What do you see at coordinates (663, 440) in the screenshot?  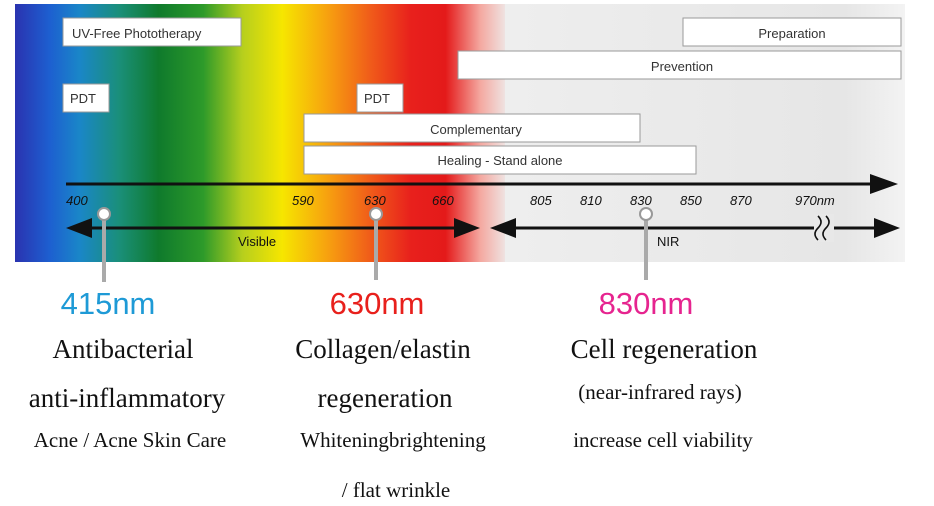 I see `desc-830-line3: increase cell viability` at bounding box center [663, 440].